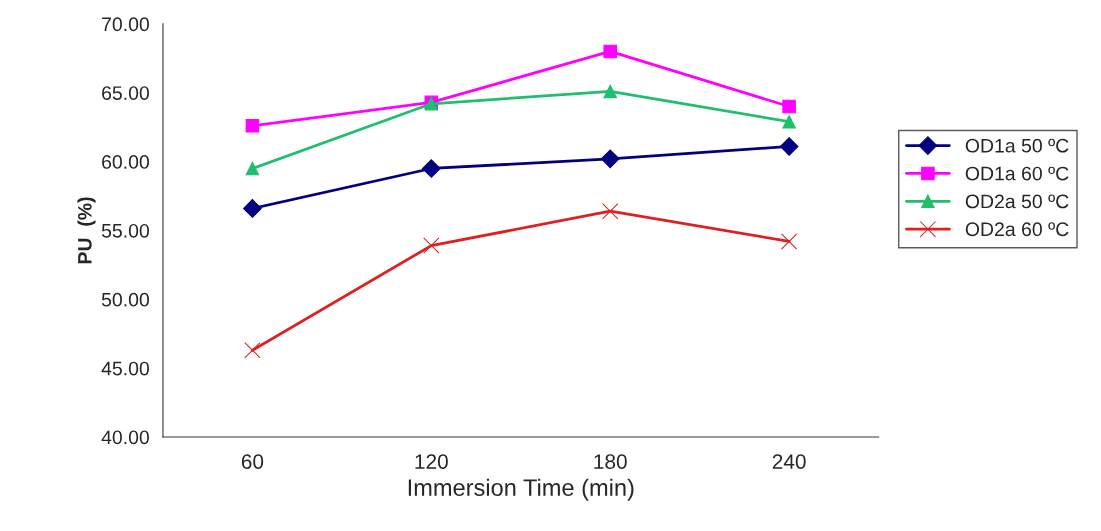 The image size is (1101, 531). Describe the element at coordinates (125, 230) in the screenshot. I see `y-tick-label: 55.00` at that location.